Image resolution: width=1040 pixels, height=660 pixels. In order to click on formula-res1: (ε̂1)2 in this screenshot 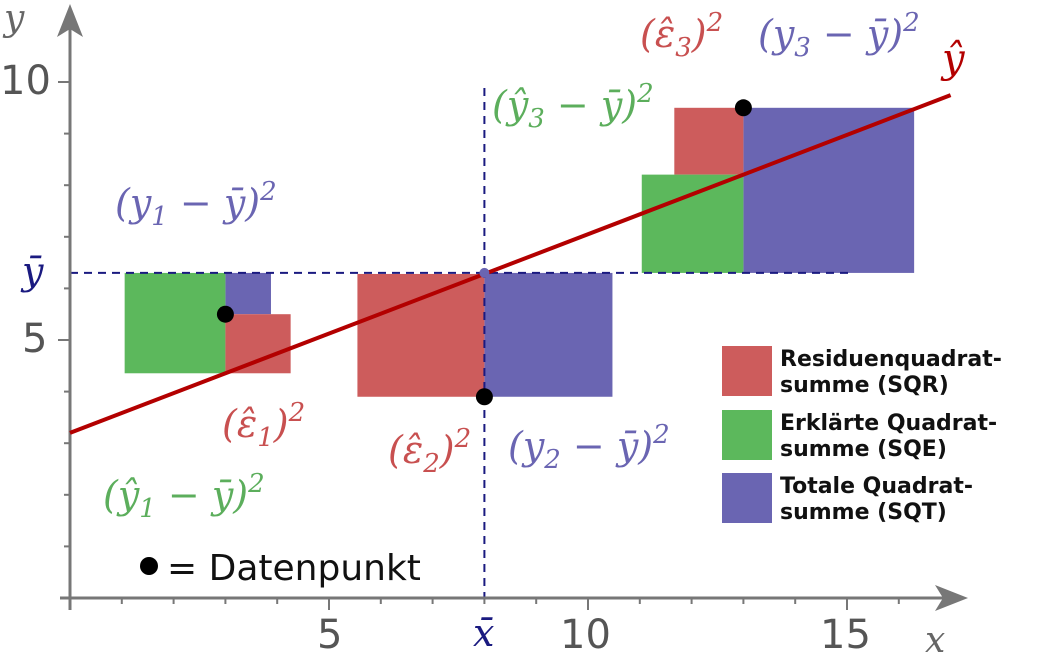, I will do `click(263, 425)`.